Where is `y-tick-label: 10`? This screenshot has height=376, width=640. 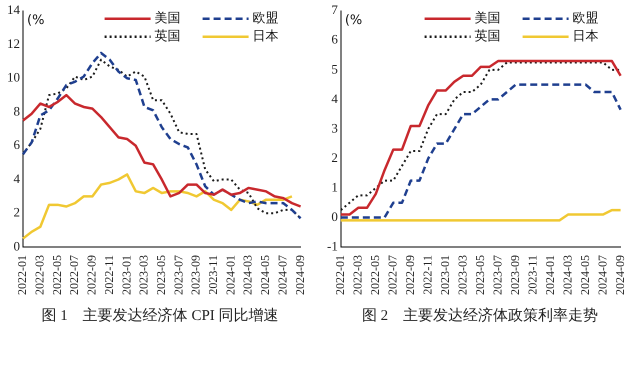
y-tick-label: 10 is located at coordinates (13, 77).